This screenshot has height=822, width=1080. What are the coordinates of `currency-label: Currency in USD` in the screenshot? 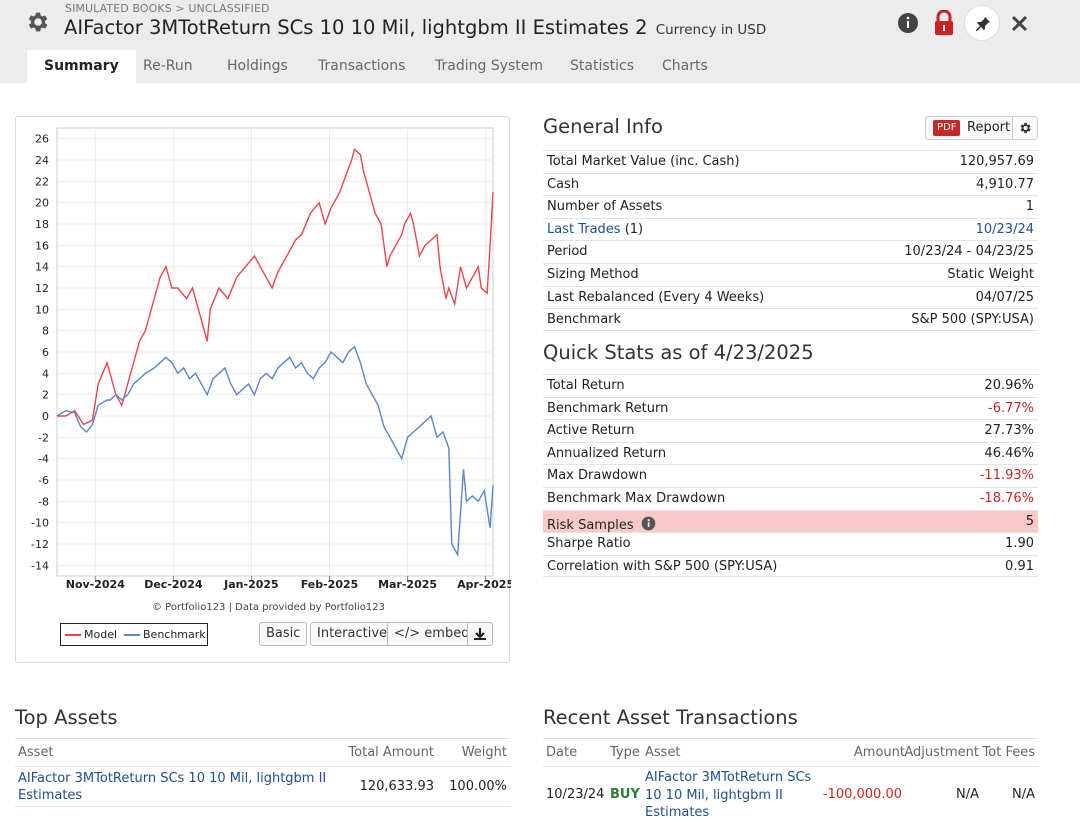 It's located at (711, 30).